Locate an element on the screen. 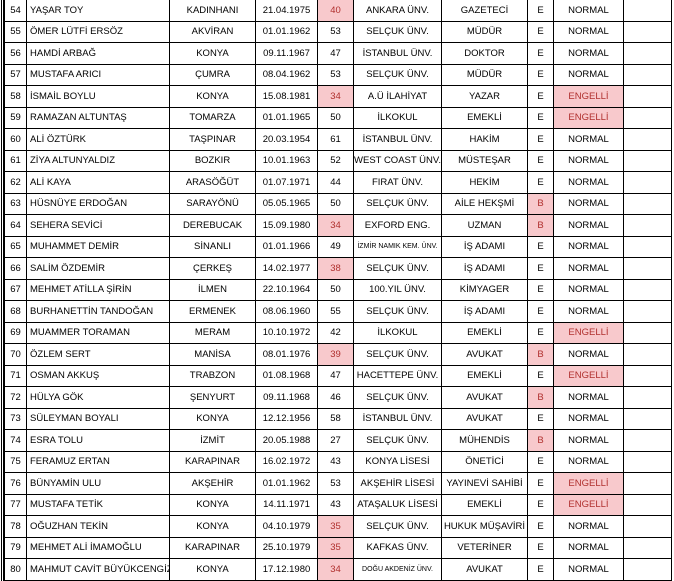 This screenshot has width=674, height=581. school-cell: İZMİR NAMIK KEM. ÜNV. is located at coordinates (397, 246).